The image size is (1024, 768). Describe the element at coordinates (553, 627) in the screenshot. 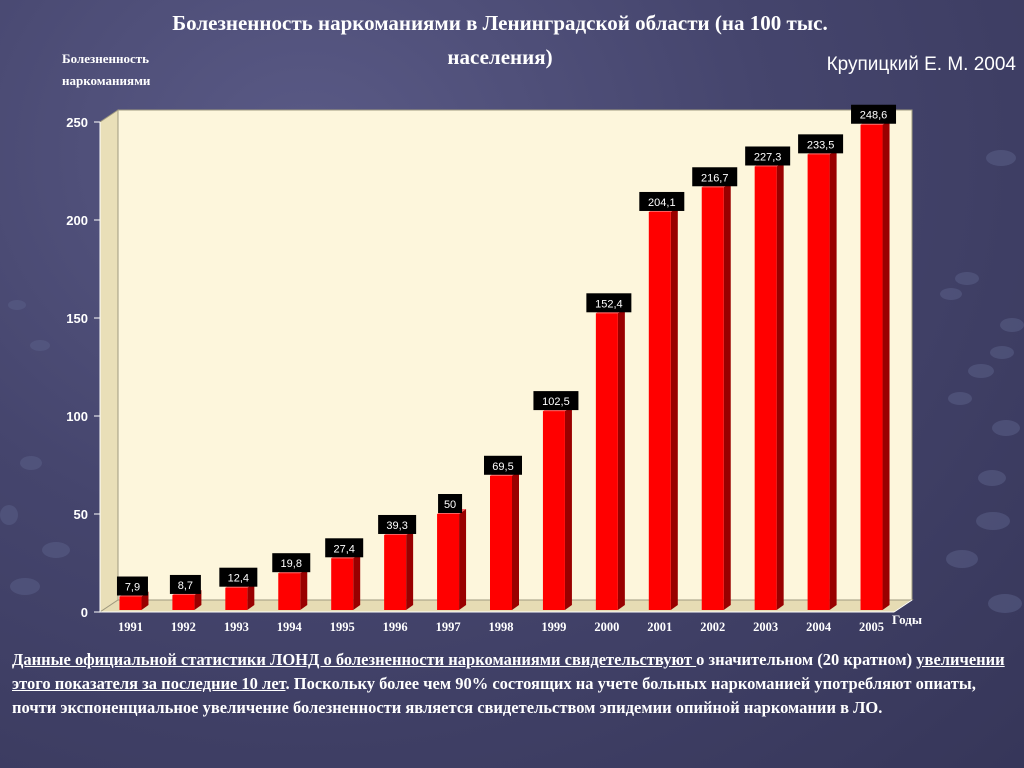

I see `x-tick-label: 1999` at that location.